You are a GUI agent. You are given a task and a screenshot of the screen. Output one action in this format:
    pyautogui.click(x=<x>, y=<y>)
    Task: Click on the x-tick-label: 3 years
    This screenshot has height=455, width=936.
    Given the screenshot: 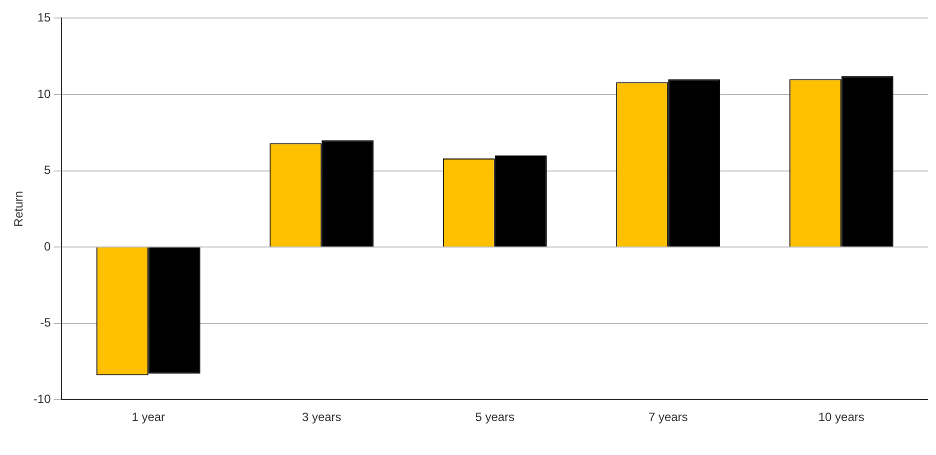 What is the action you would take?
    pyautogui.click(x=322, y=417)
    